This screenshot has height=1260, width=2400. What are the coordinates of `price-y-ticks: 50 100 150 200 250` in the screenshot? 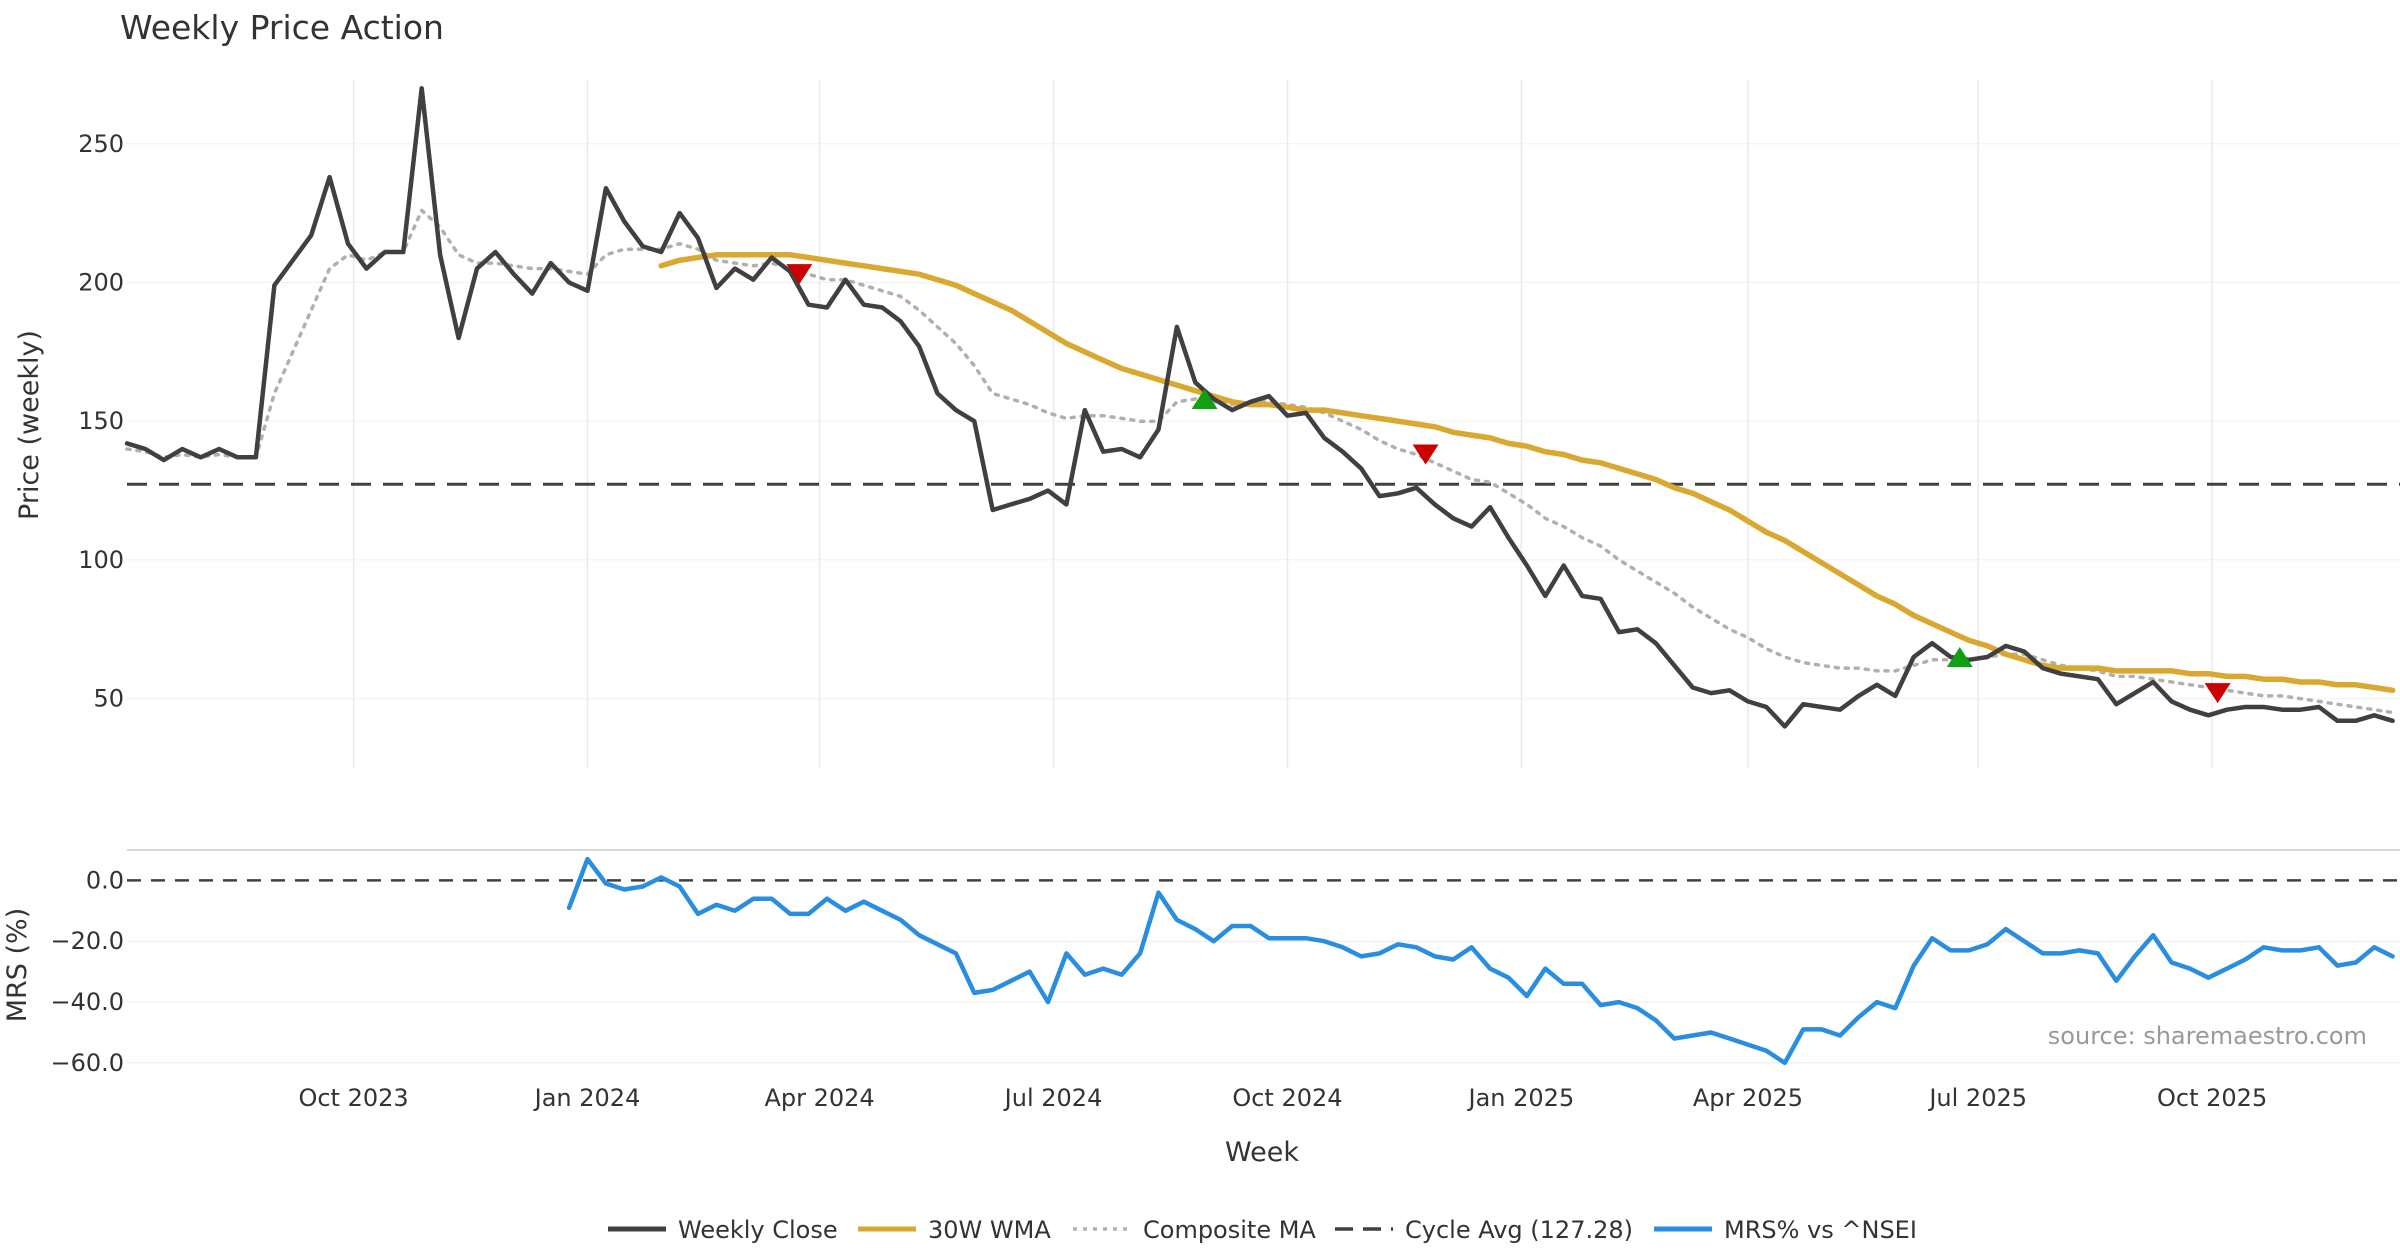 It's located at (101, 421).